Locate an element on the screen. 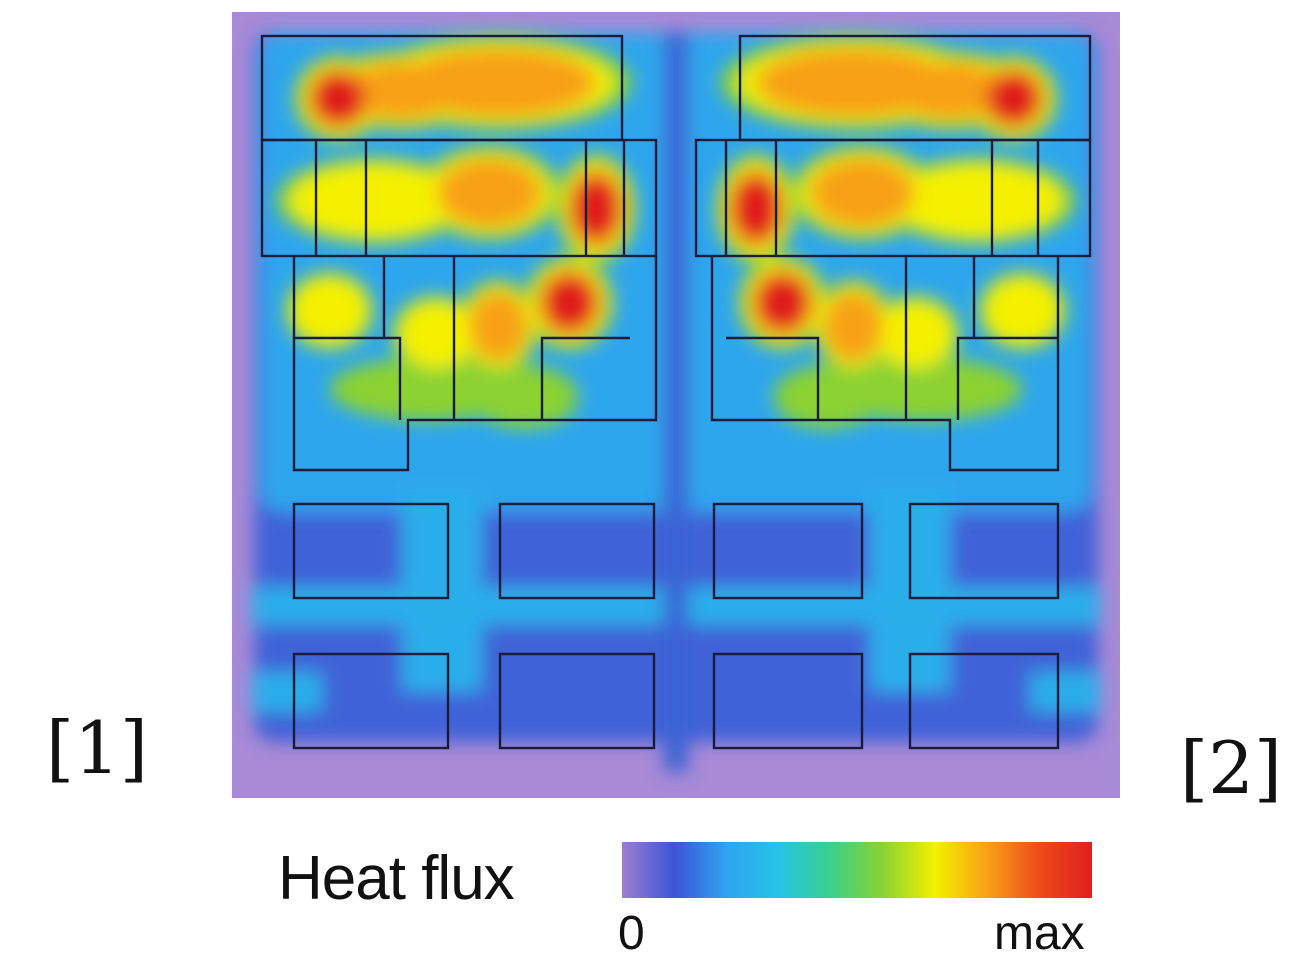 This screenshot has height=966, width=1311. cyan-band-right is located at coordinates (1065, 692).